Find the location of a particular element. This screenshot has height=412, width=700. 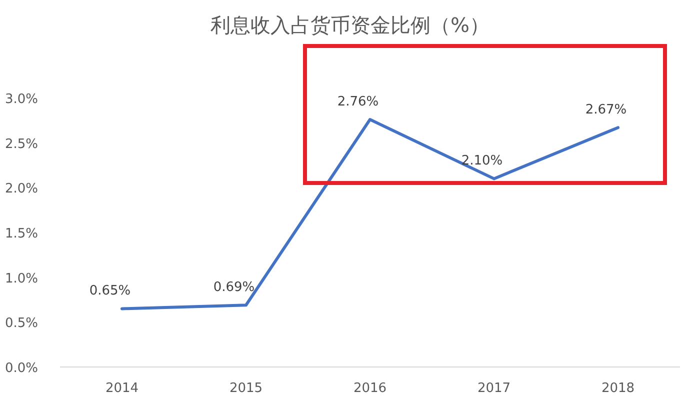

x-tick-label: 2015 is located at coordinates (246, 388).